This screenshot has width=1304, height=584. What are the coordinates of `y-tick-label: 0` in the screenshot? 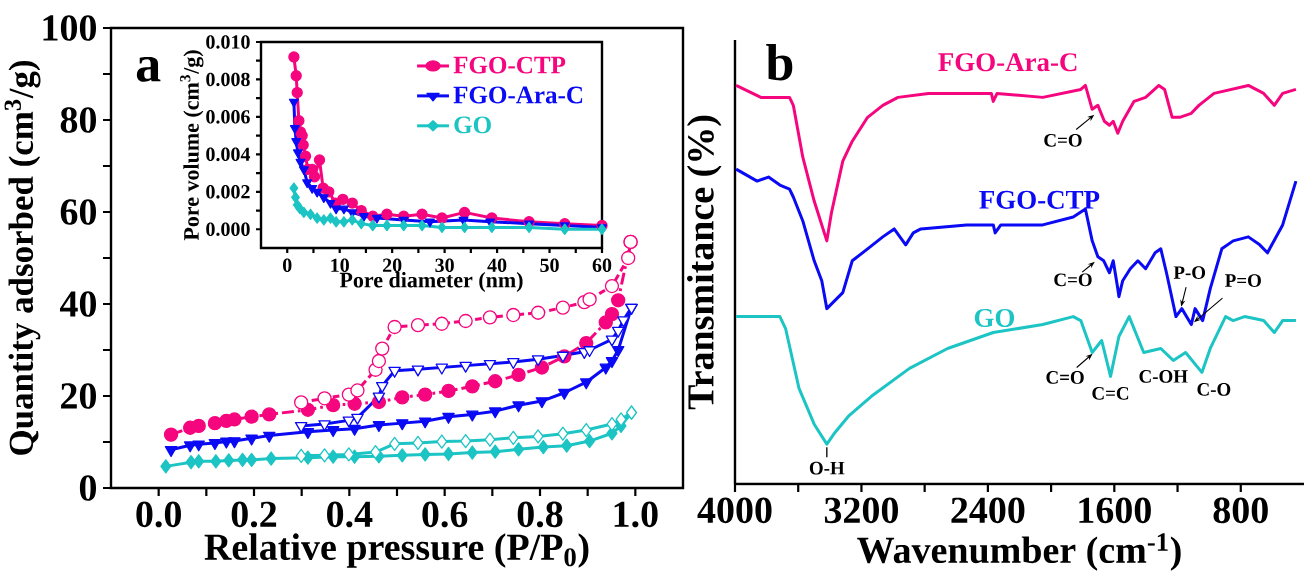 It's located at (88, 488).